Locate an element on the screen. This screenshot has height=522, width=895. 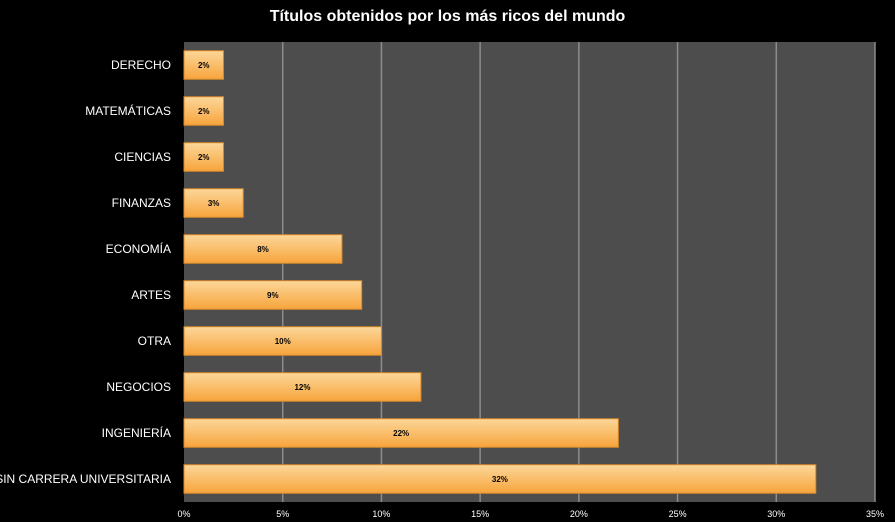
data-label: 8% is located at coordinates (263, 249).